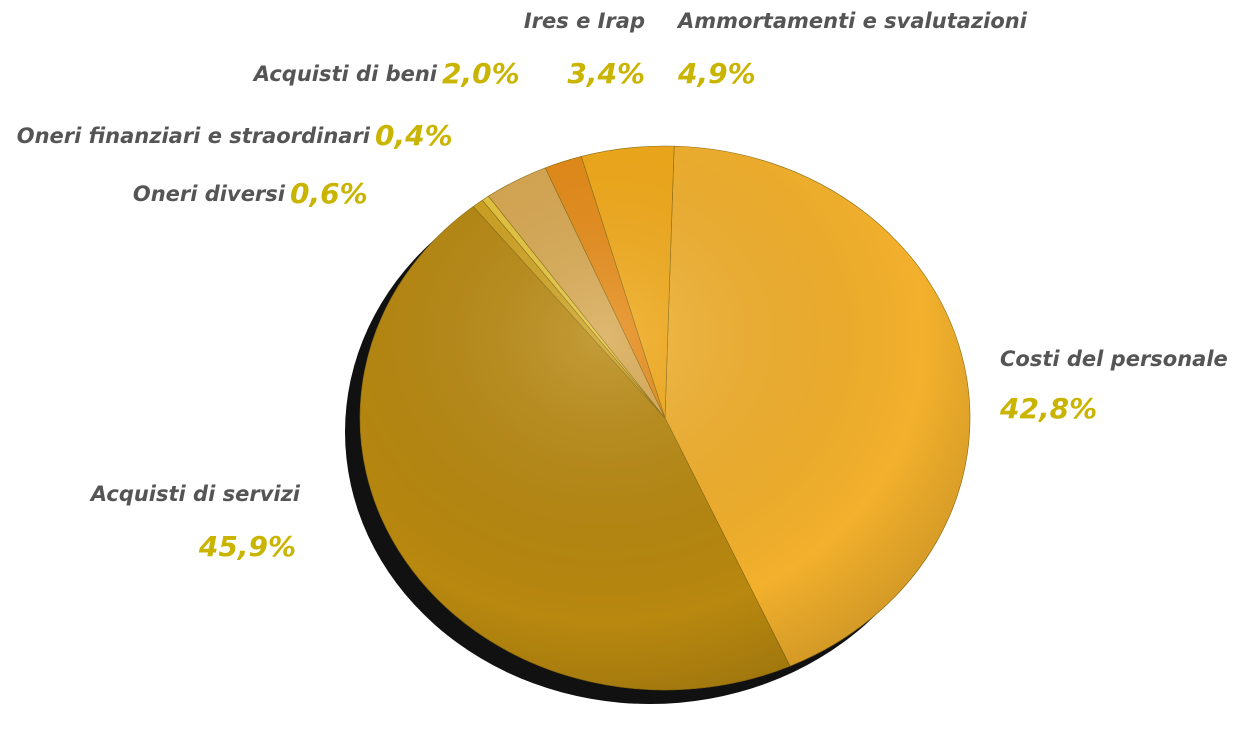  I want to click on slice-label: Oneri diversi, so click(209, 194).